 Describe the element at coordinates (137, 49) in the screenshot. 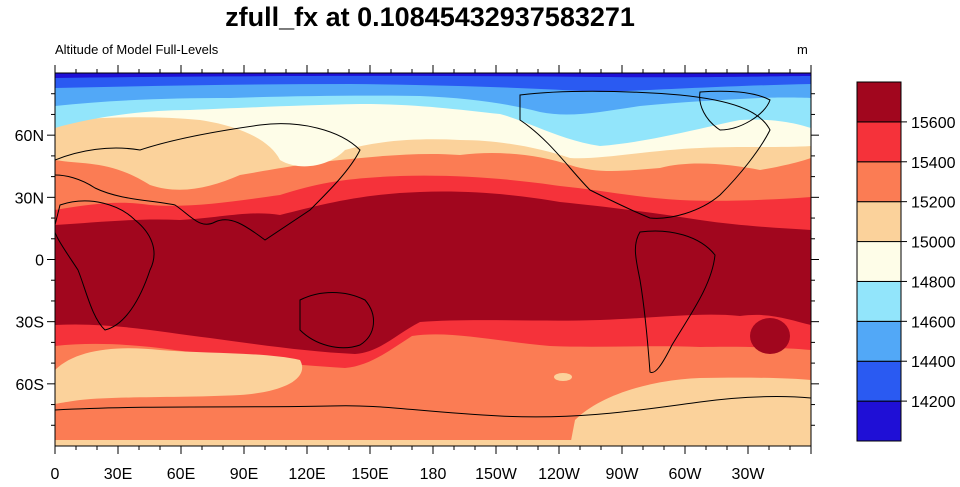

I see `left-subtitle: Altitude of Model Full-Levels` at that location.